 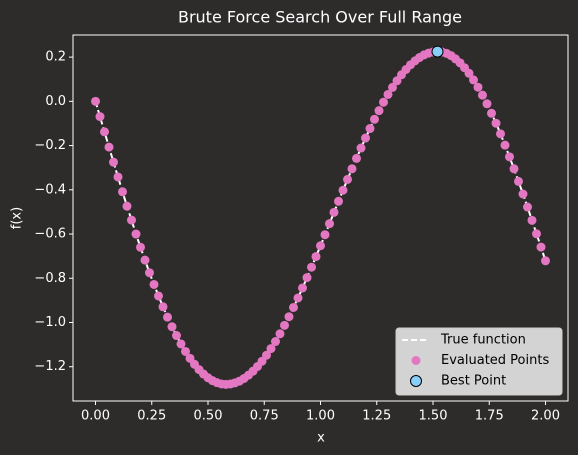 What do you see at coordinates (50, 145) in the screenshot?
I see `y-tick-label: −0.2` at bounding box center [50, 145].